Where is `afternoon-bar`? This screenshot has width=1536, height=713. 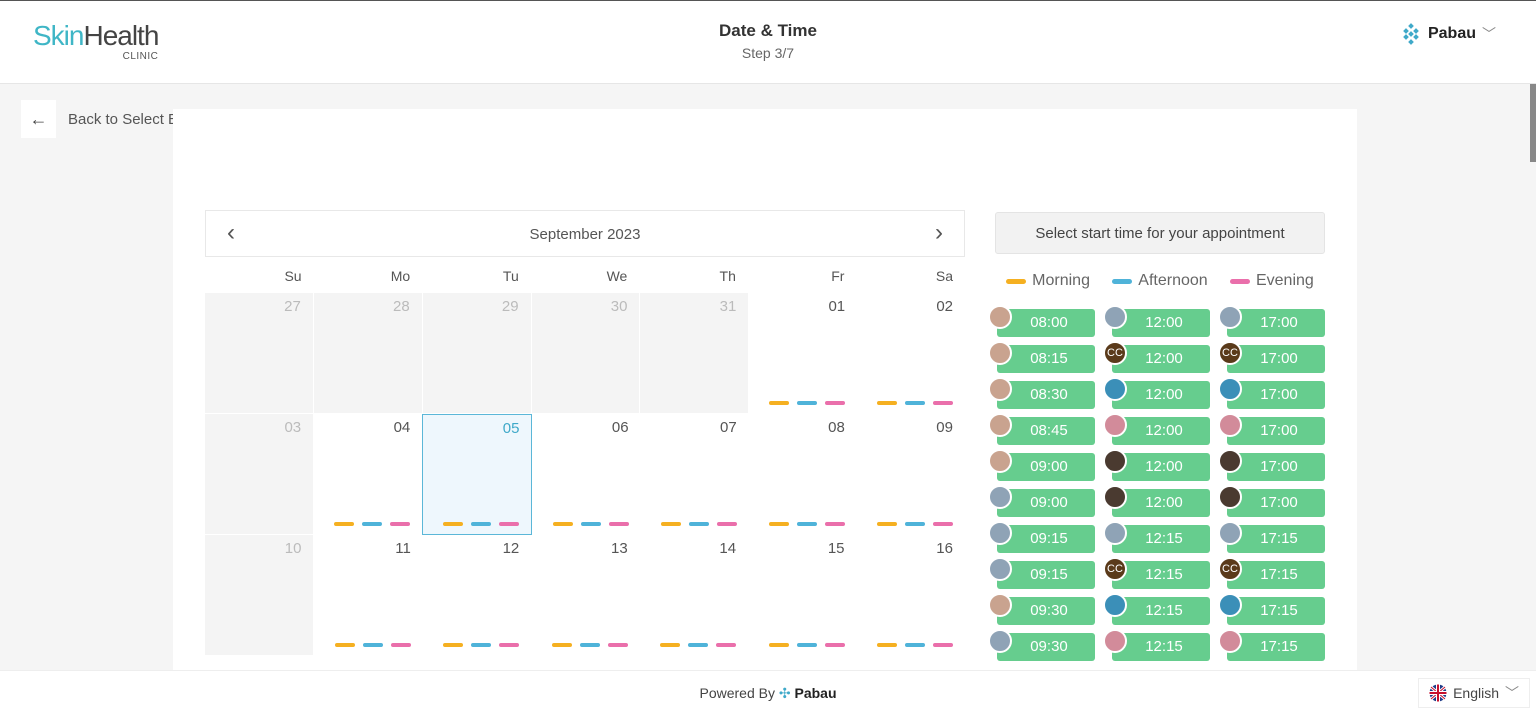
afternoon-bar is located at coordinates (914, 645).